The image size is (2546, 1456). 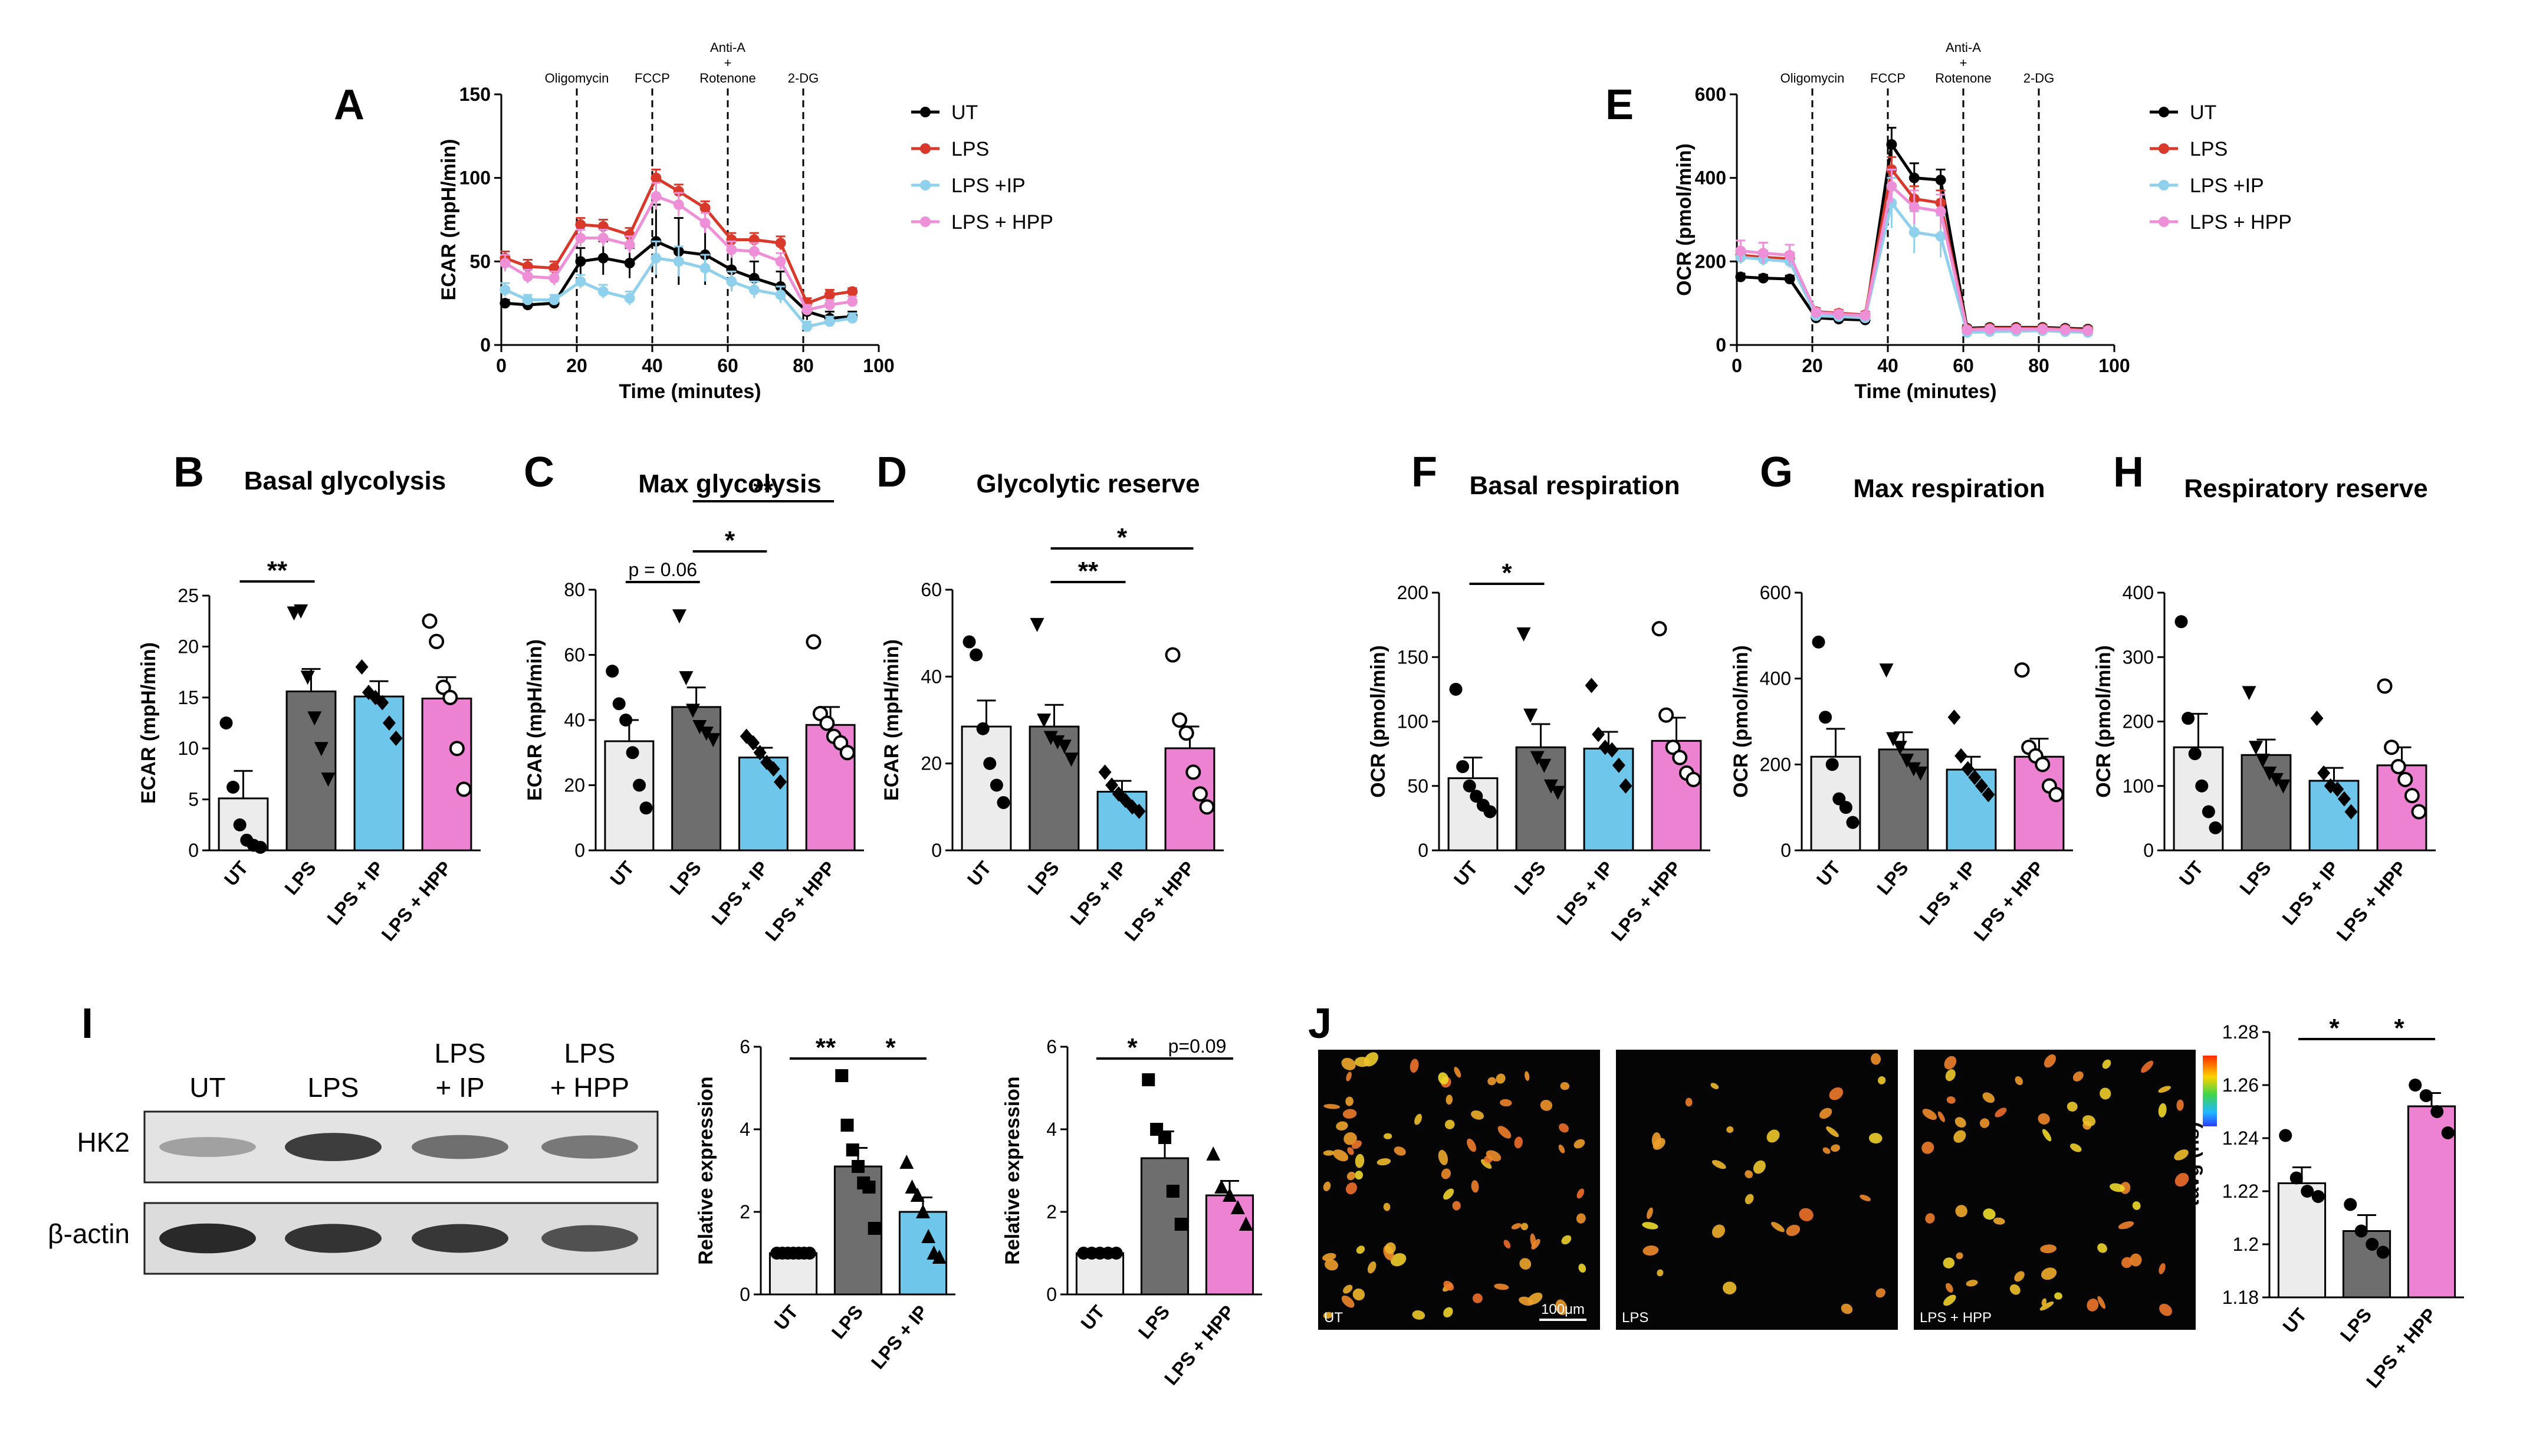 I want to click on legend-swatch-dot, so click(x=925, y=185).